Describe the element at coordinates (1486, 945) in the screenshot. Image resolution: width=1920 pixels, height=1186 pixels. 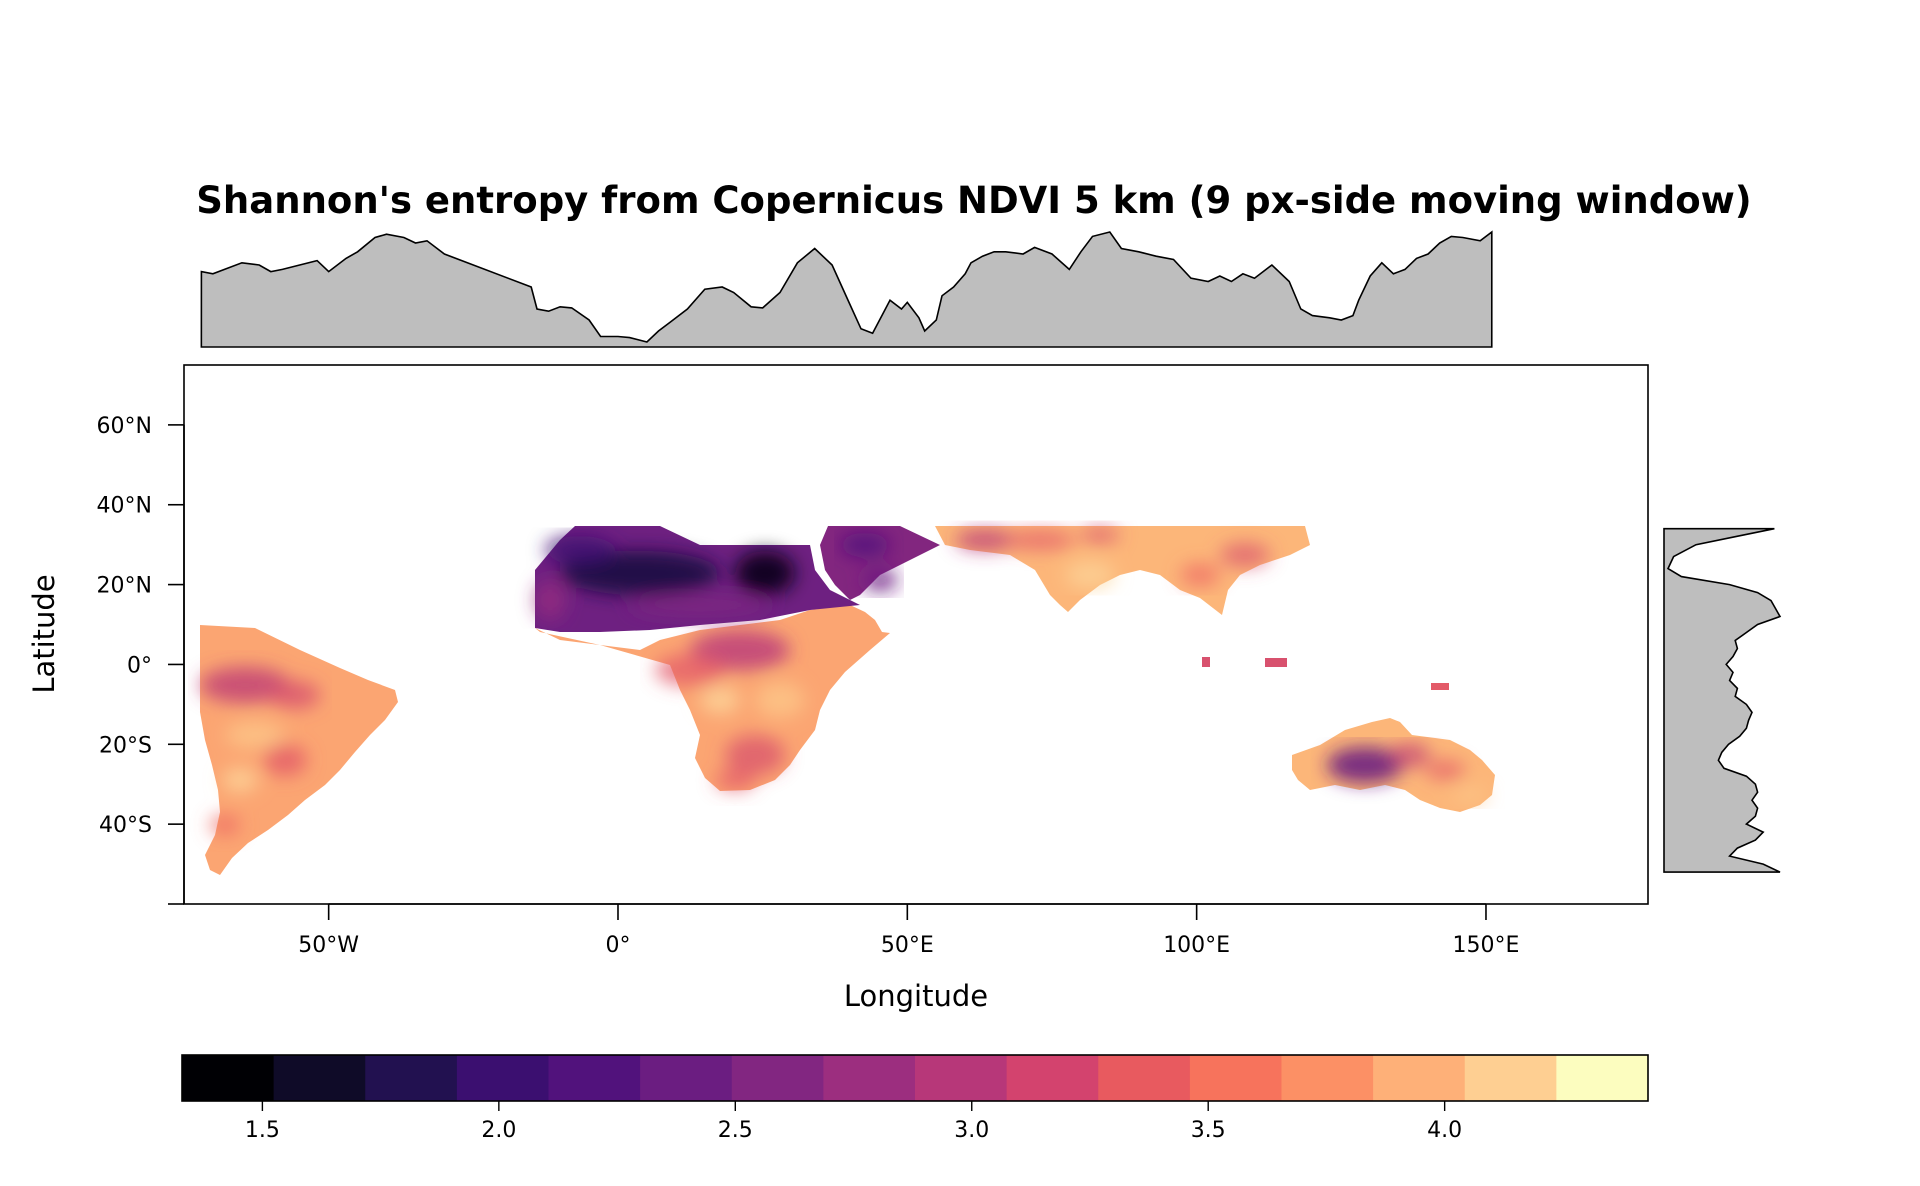
I see `x-tick-label: 150°E` at that location.